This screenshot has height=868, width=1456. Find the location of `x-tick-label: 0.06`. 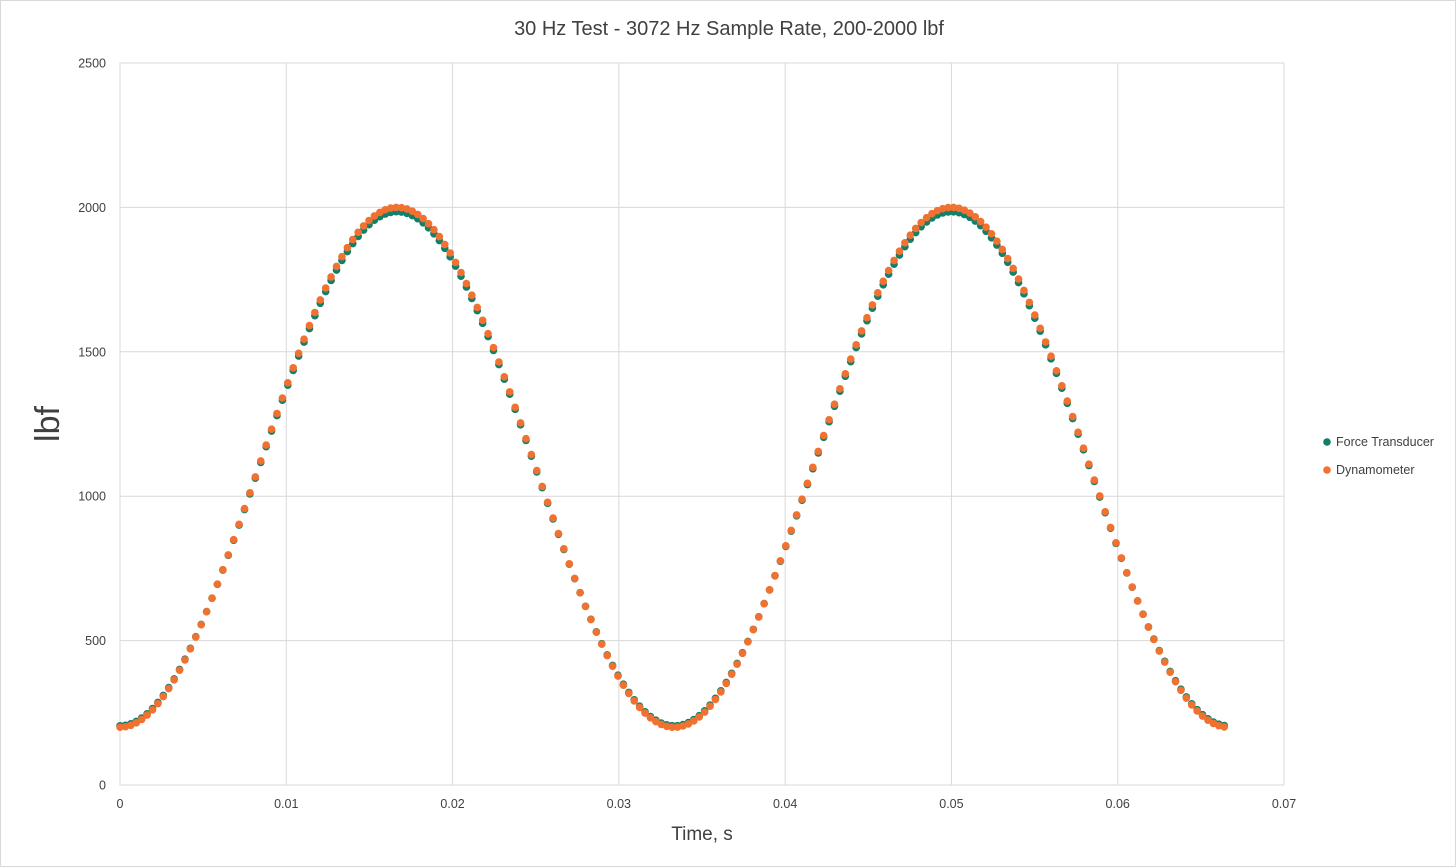

x-tick-label: 0.06 is located at coordinates (1118, 804).